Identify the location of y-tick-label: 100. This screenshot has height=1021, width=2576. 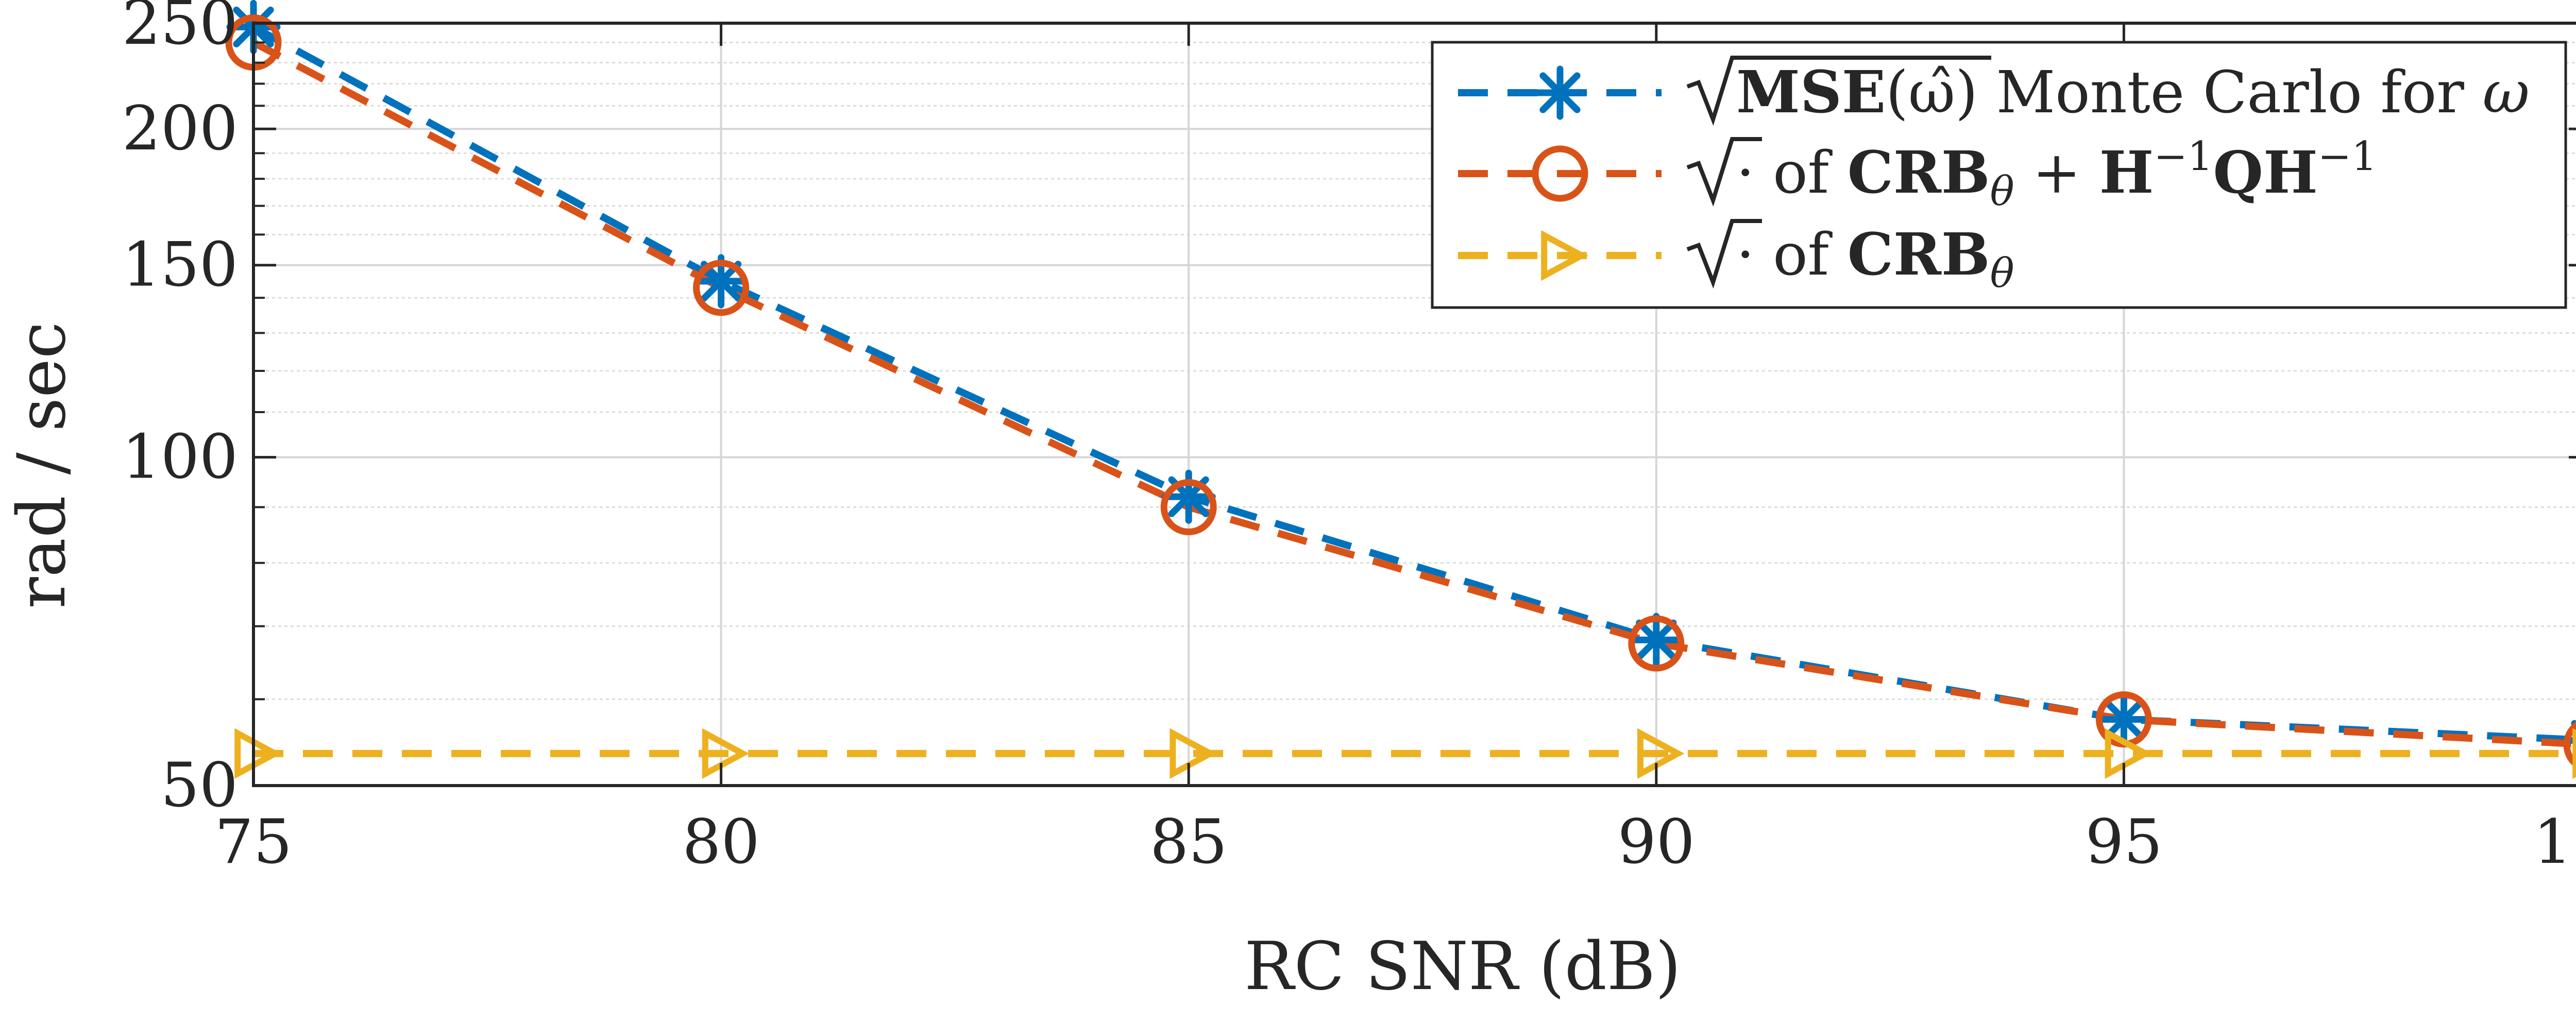
(180, 456).